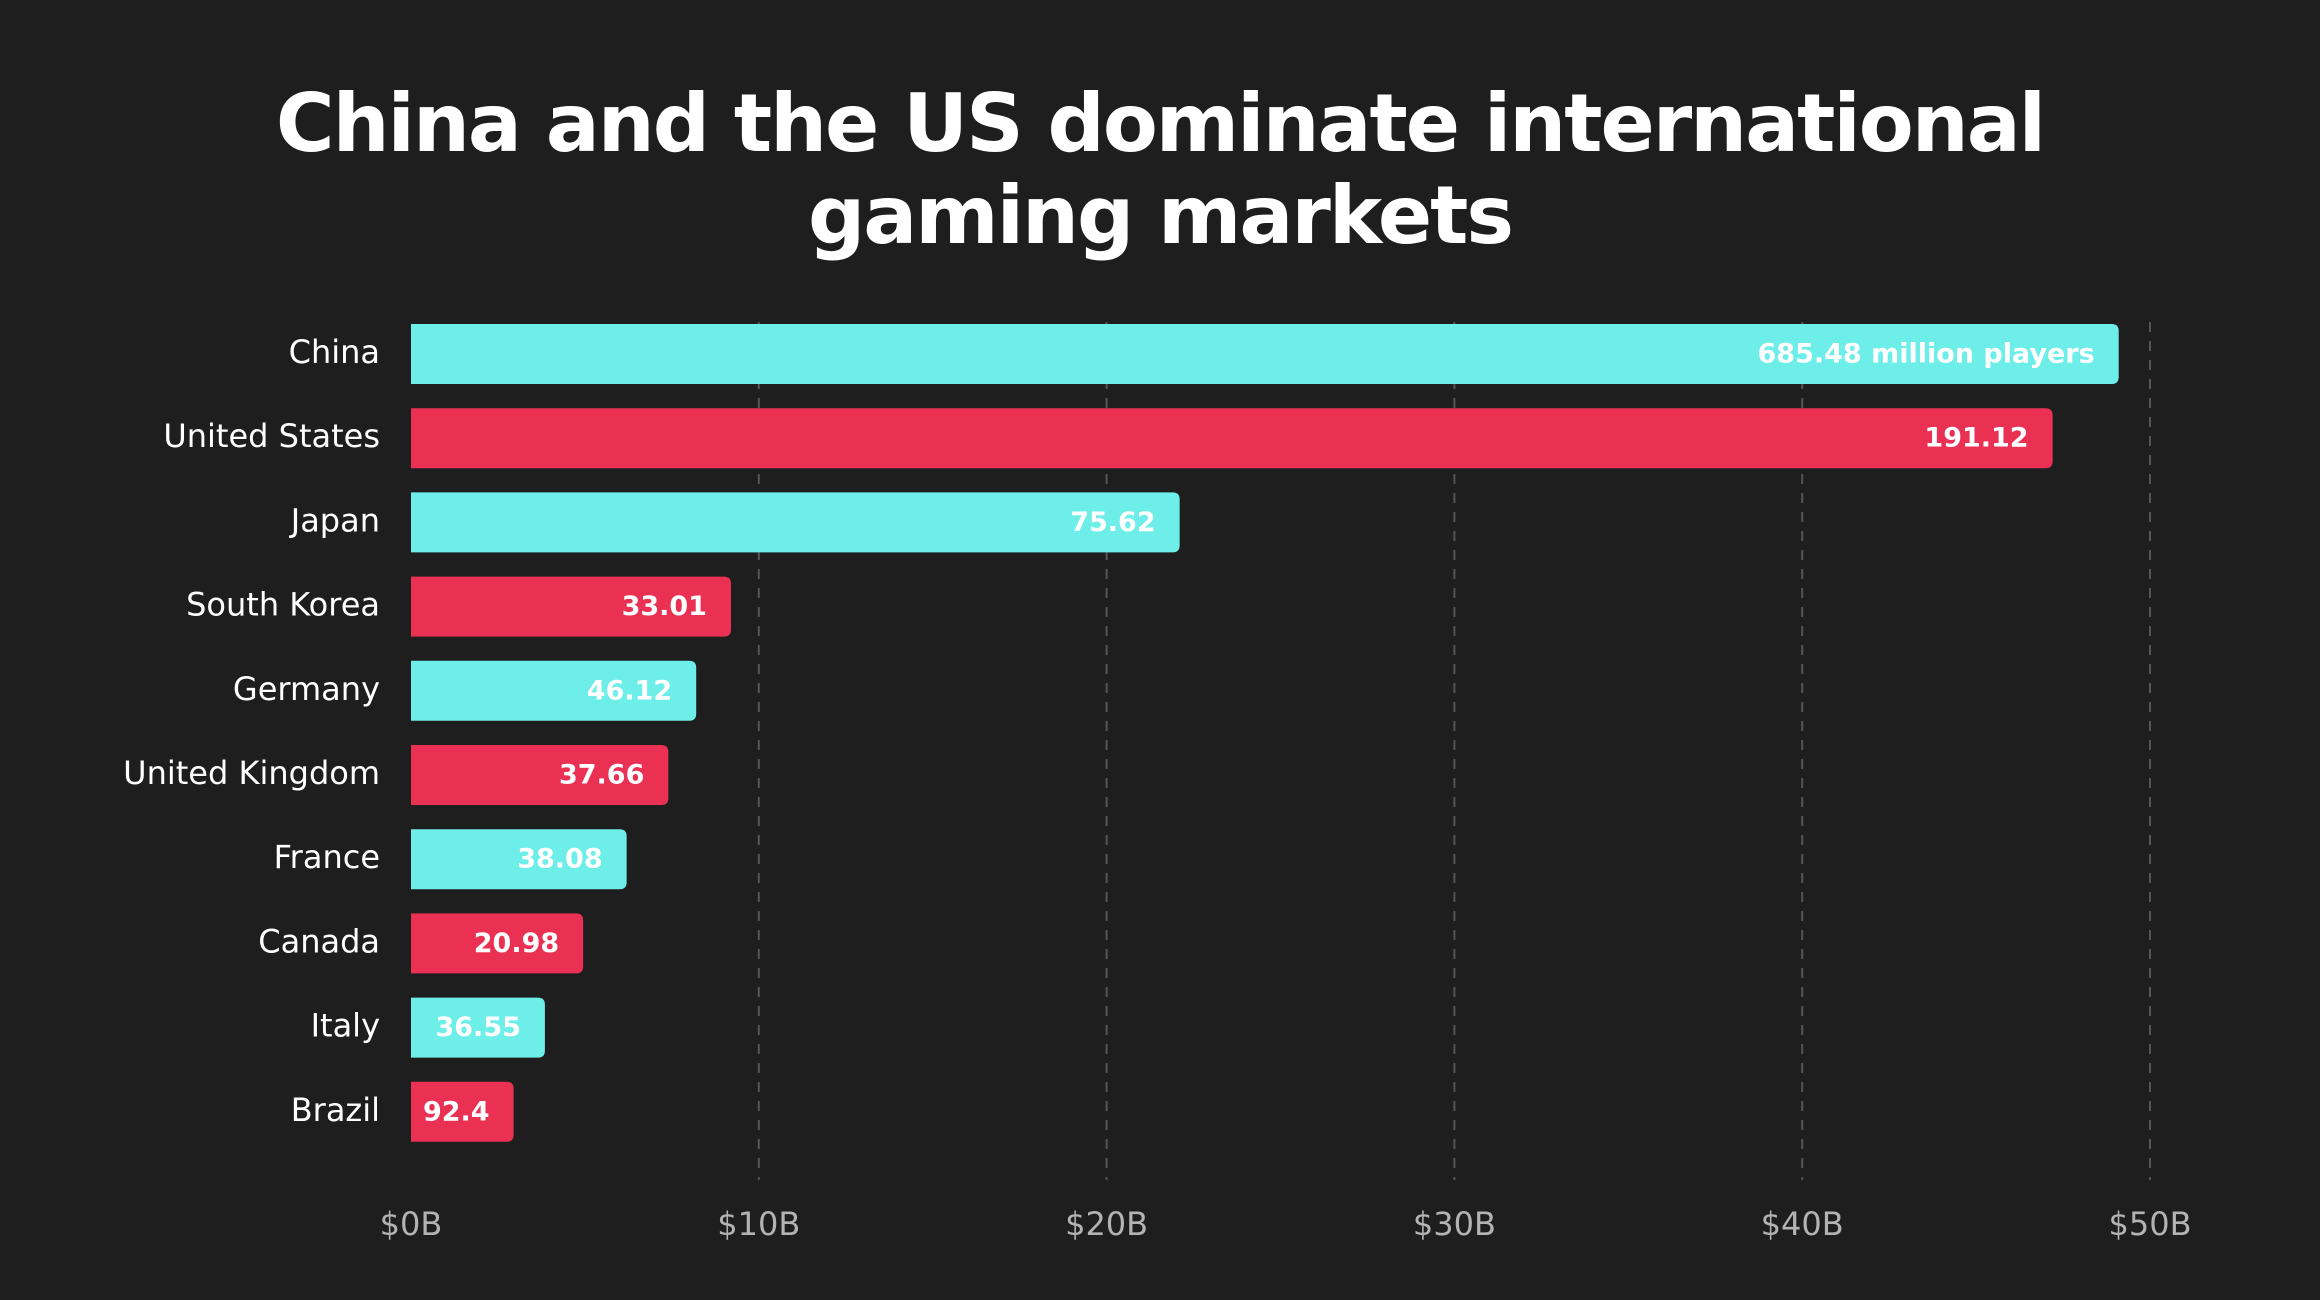 The width and height of the screenshot is (2320, 1300). Describe the element at coordinates (456, 1111) in the screenshot. I see `data-label: 92.4` at that location.